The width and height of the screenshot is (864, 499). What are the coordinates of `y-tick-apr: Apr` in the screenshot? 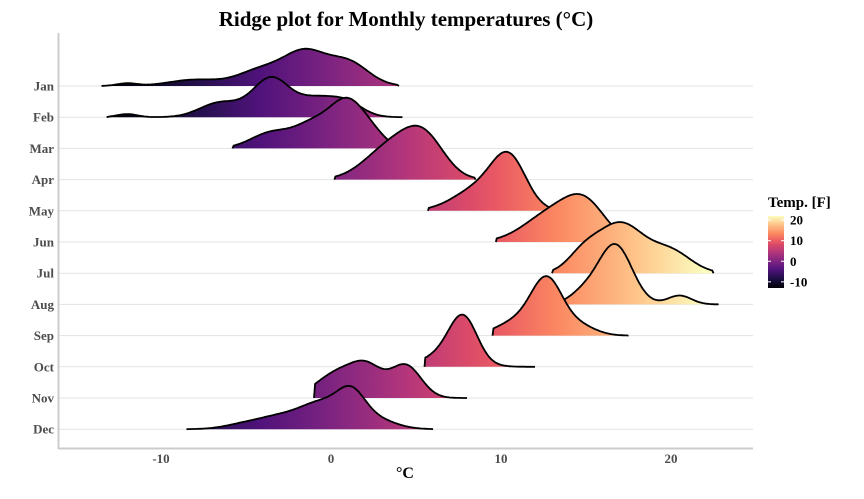 It's located at (43, 179).